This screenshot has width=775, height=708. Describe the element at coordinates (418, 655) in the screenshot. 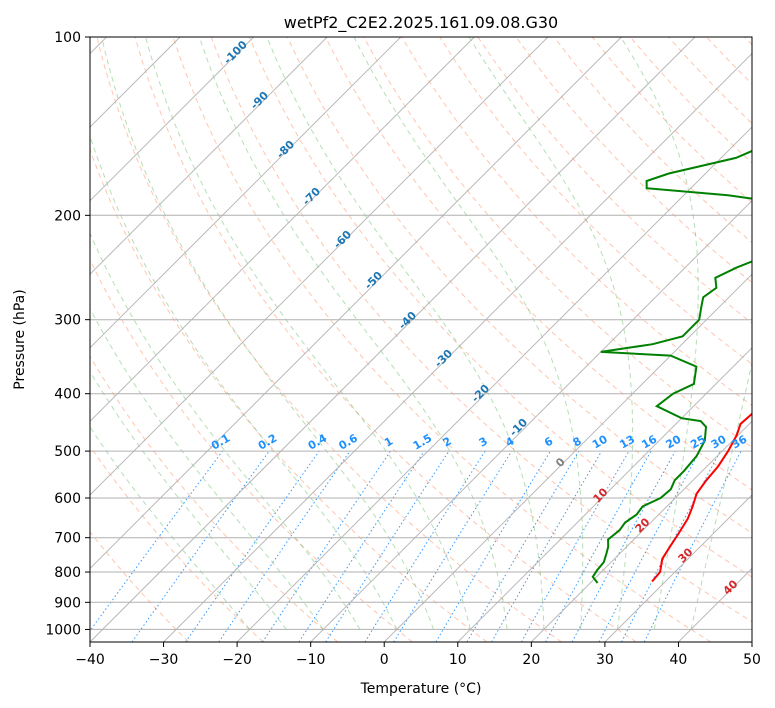

I see `x-axis: −40 −30 −20 −10 0 10 20 30 40 50` at that location.